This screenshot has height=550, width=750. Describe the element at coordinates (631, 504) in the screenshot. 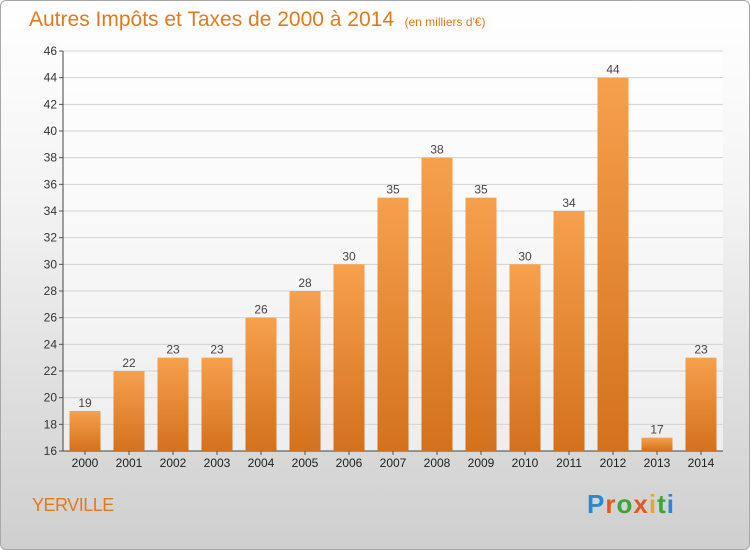

I see `proxiti-logo: Proxiti` at that location.